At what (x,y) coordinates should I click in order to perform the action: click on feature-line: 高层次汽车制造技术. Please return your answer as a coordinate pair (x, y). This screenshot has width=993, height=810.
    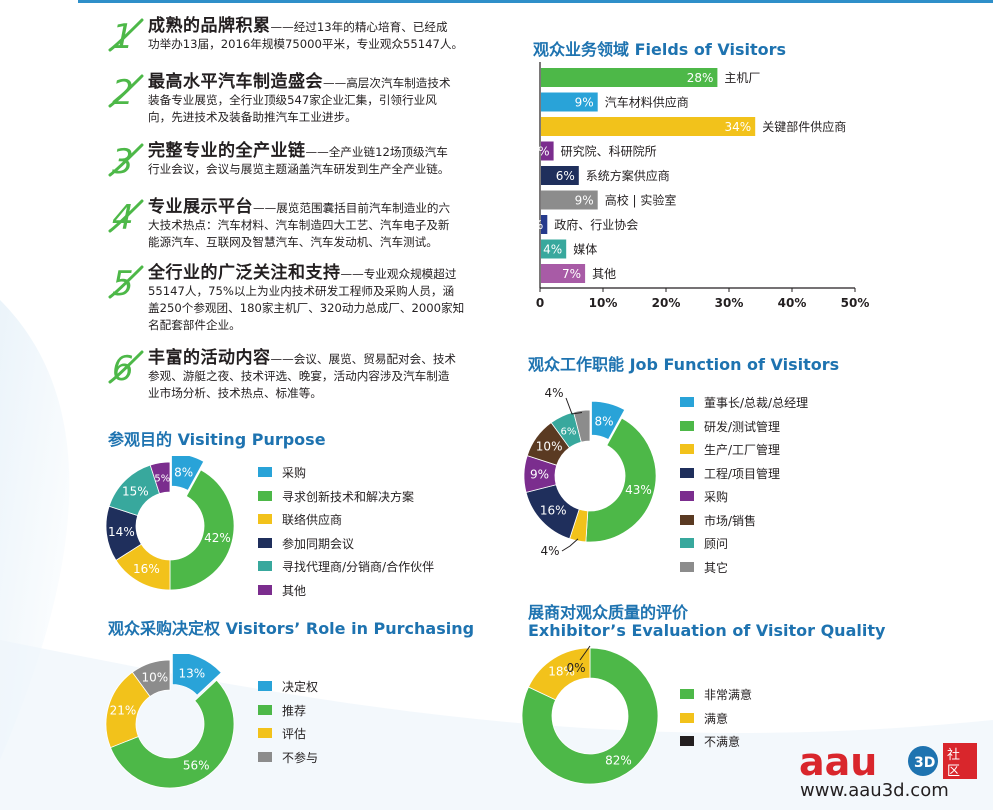
    Looking at the image, I should click on (398, 83).